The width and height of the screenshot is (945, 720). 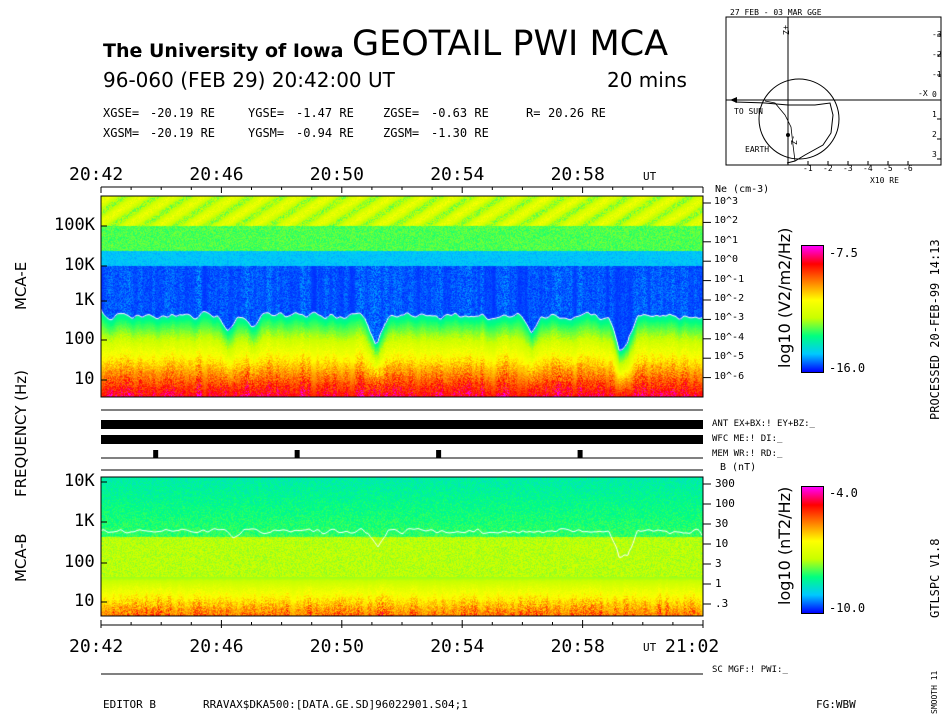 I want to click on ne-axis-title: Ne (cm-3), so click(x=742, y=189).